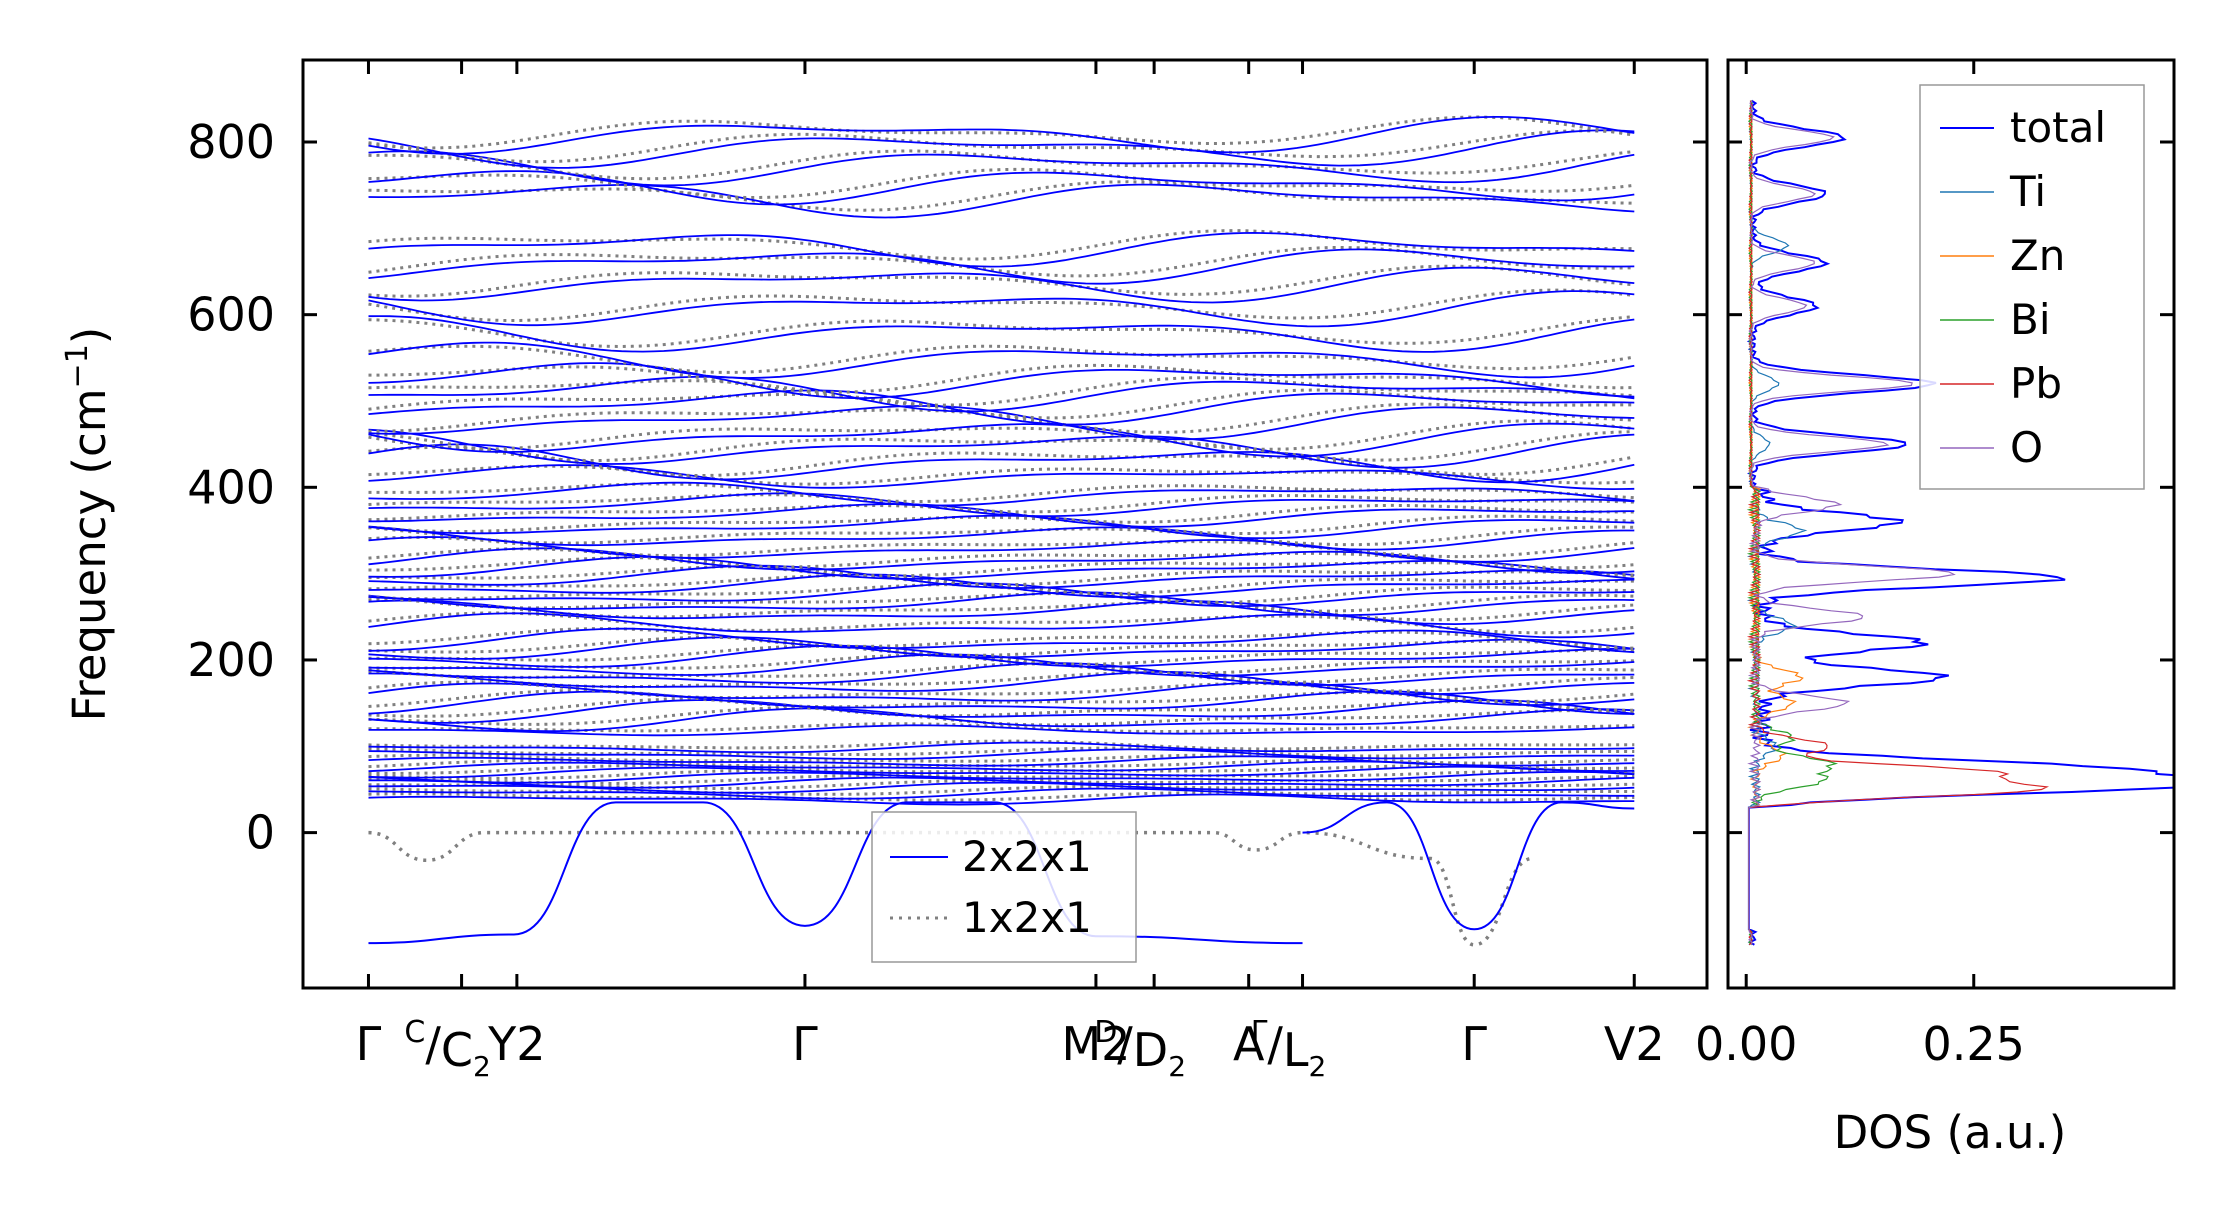 The height and width of the screenshot is (1220, 2222). Describe the element at coordinates (1095, 1044) in the screenshot. I see `kpoint-label: M2` at that location.